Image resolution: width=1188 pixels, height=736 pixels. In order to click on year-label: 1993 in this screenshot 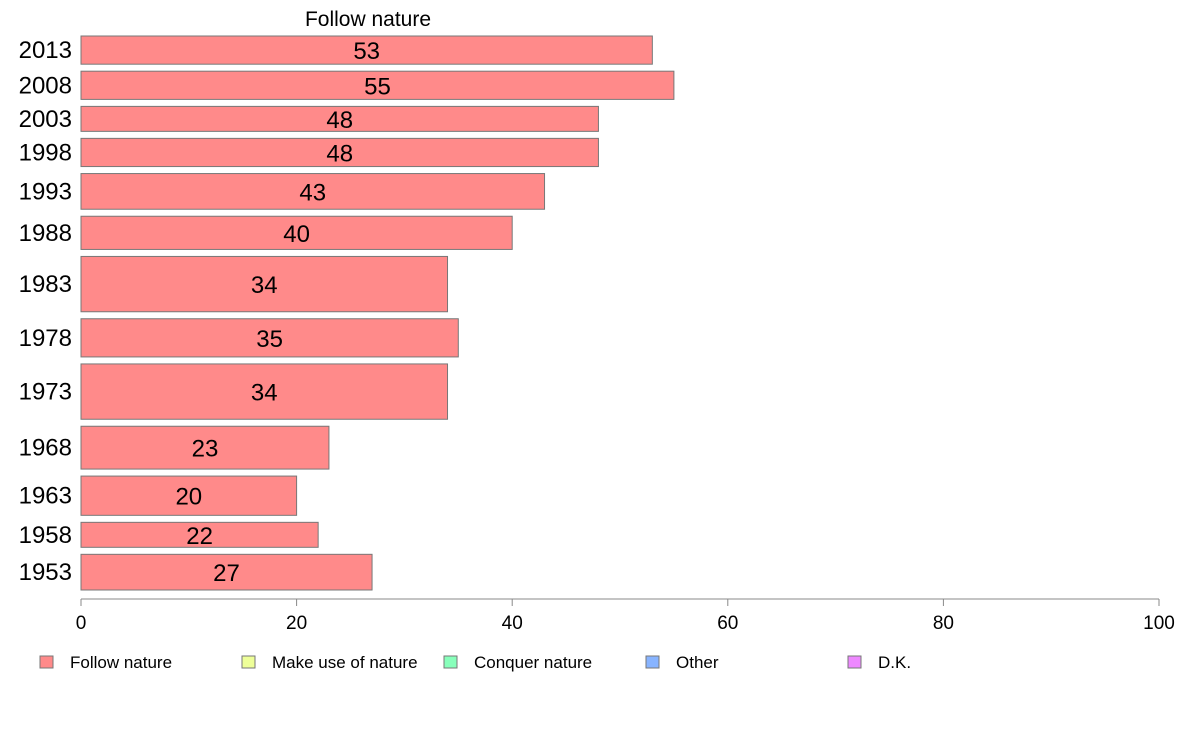, I will do `click(45, 191)`.